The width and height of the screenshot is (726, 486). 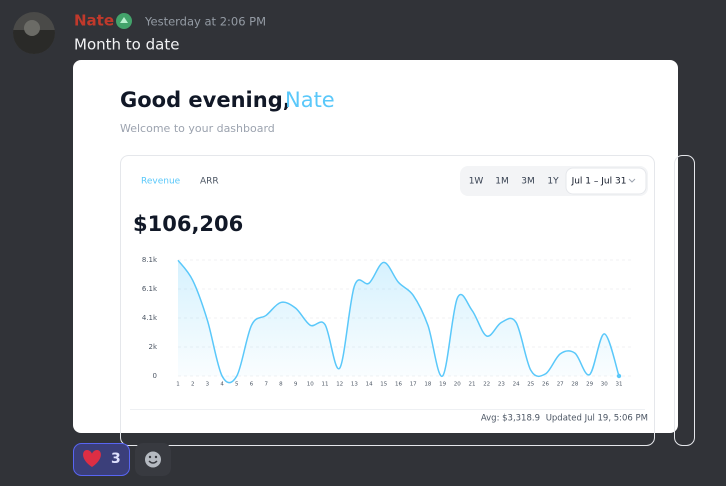 I want to click on x-tick-label: 24, so click(x=516, y=385).